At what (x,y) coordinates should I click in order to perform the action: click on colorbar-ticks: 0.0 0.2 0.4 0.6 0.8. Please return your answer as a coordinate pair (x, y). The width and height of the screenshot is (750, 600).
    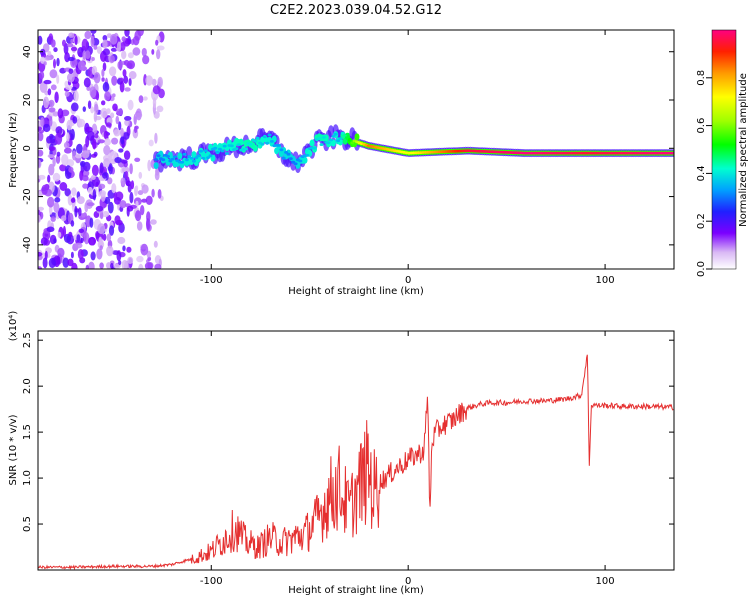
    Looking at the image, I should click on (704, 173).